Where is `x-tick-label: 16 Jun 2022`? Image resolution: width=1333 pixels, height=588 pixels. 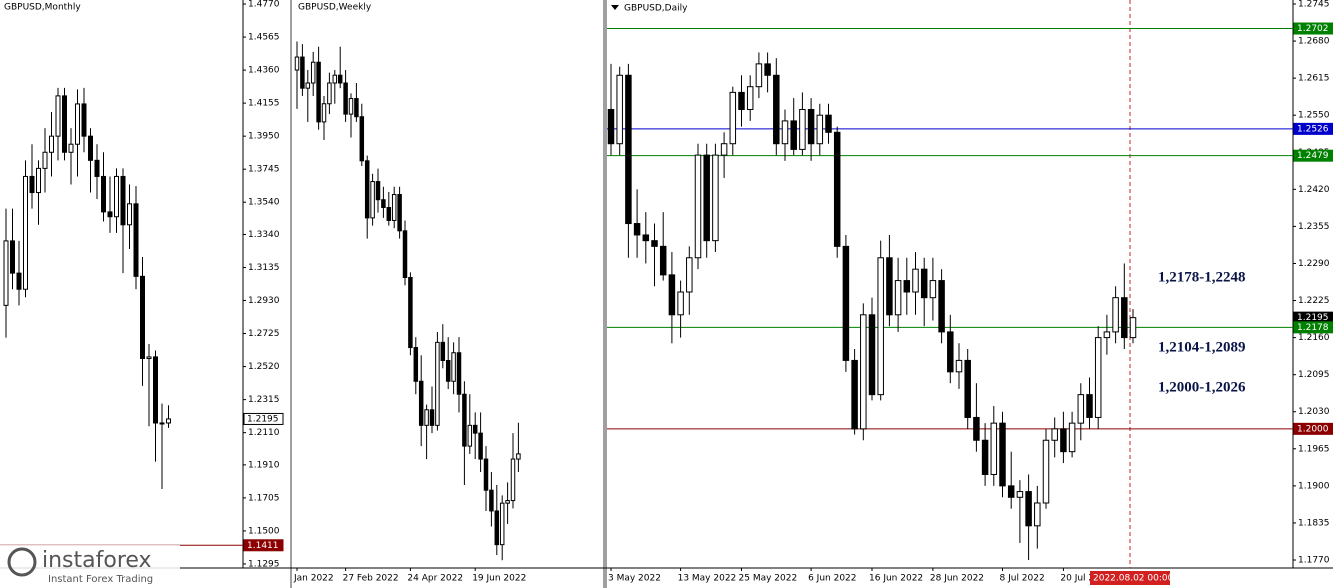 x-tick-label: 16 Jun 2022 is located at coordinates (896, 579).